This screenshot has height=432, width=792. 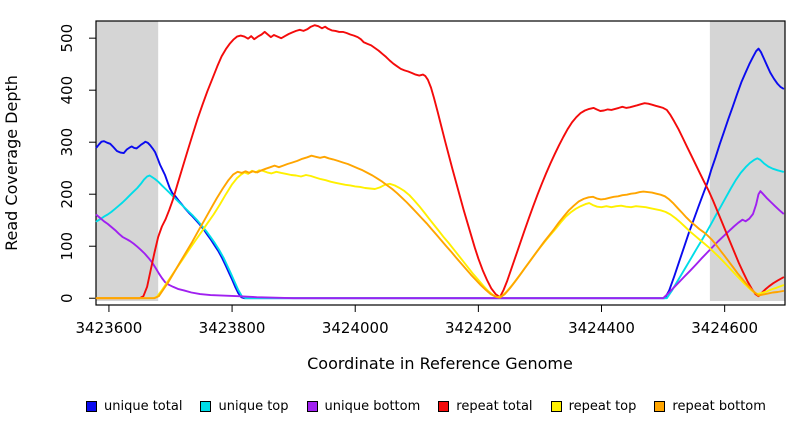 What do you see at coordinates (67, 90) in the screenshot?
I see `y-tick-label: 400` at bounding box center [67, 90].